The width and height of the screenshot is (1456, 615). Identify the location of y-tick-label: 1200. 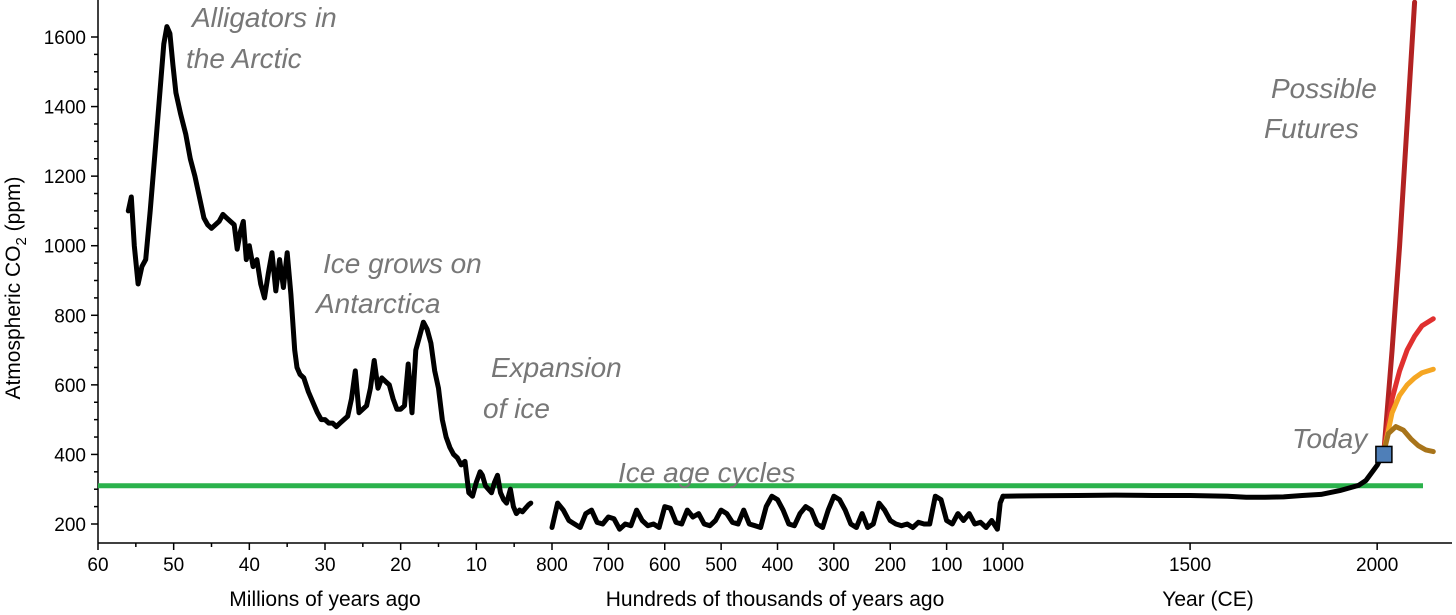
(65, 177).